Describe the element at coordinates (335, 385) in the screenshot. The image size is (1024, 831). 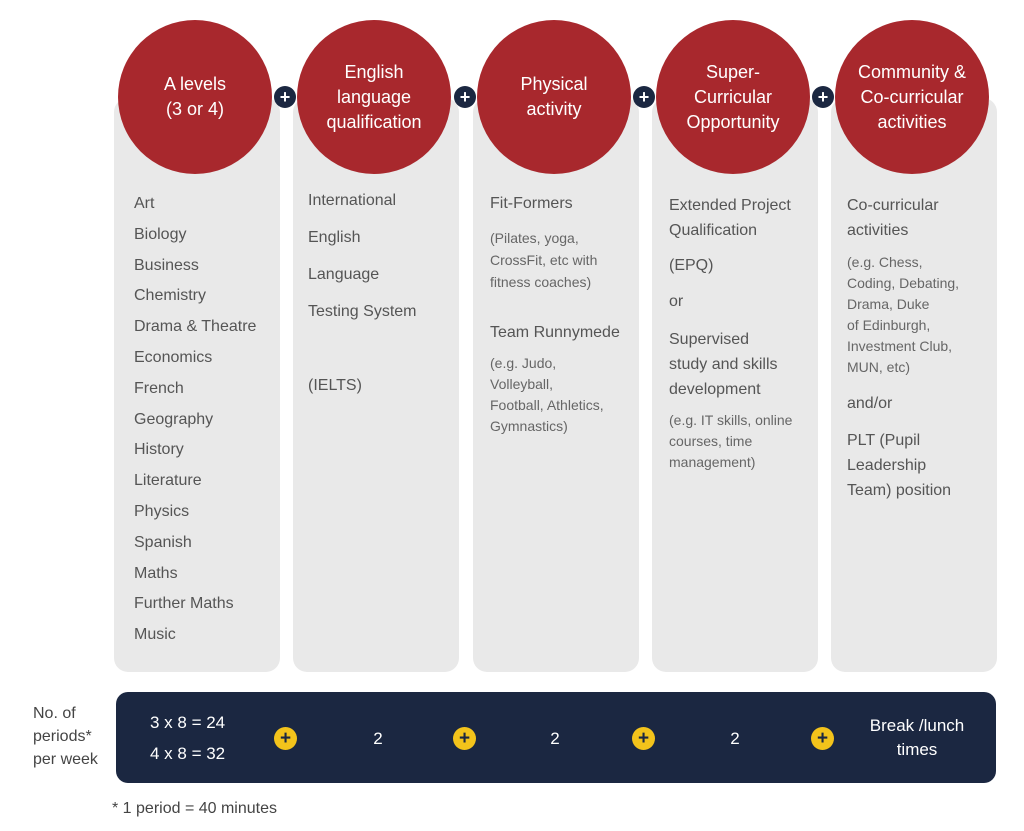
I see `english-line: (IELTS)` at that location.